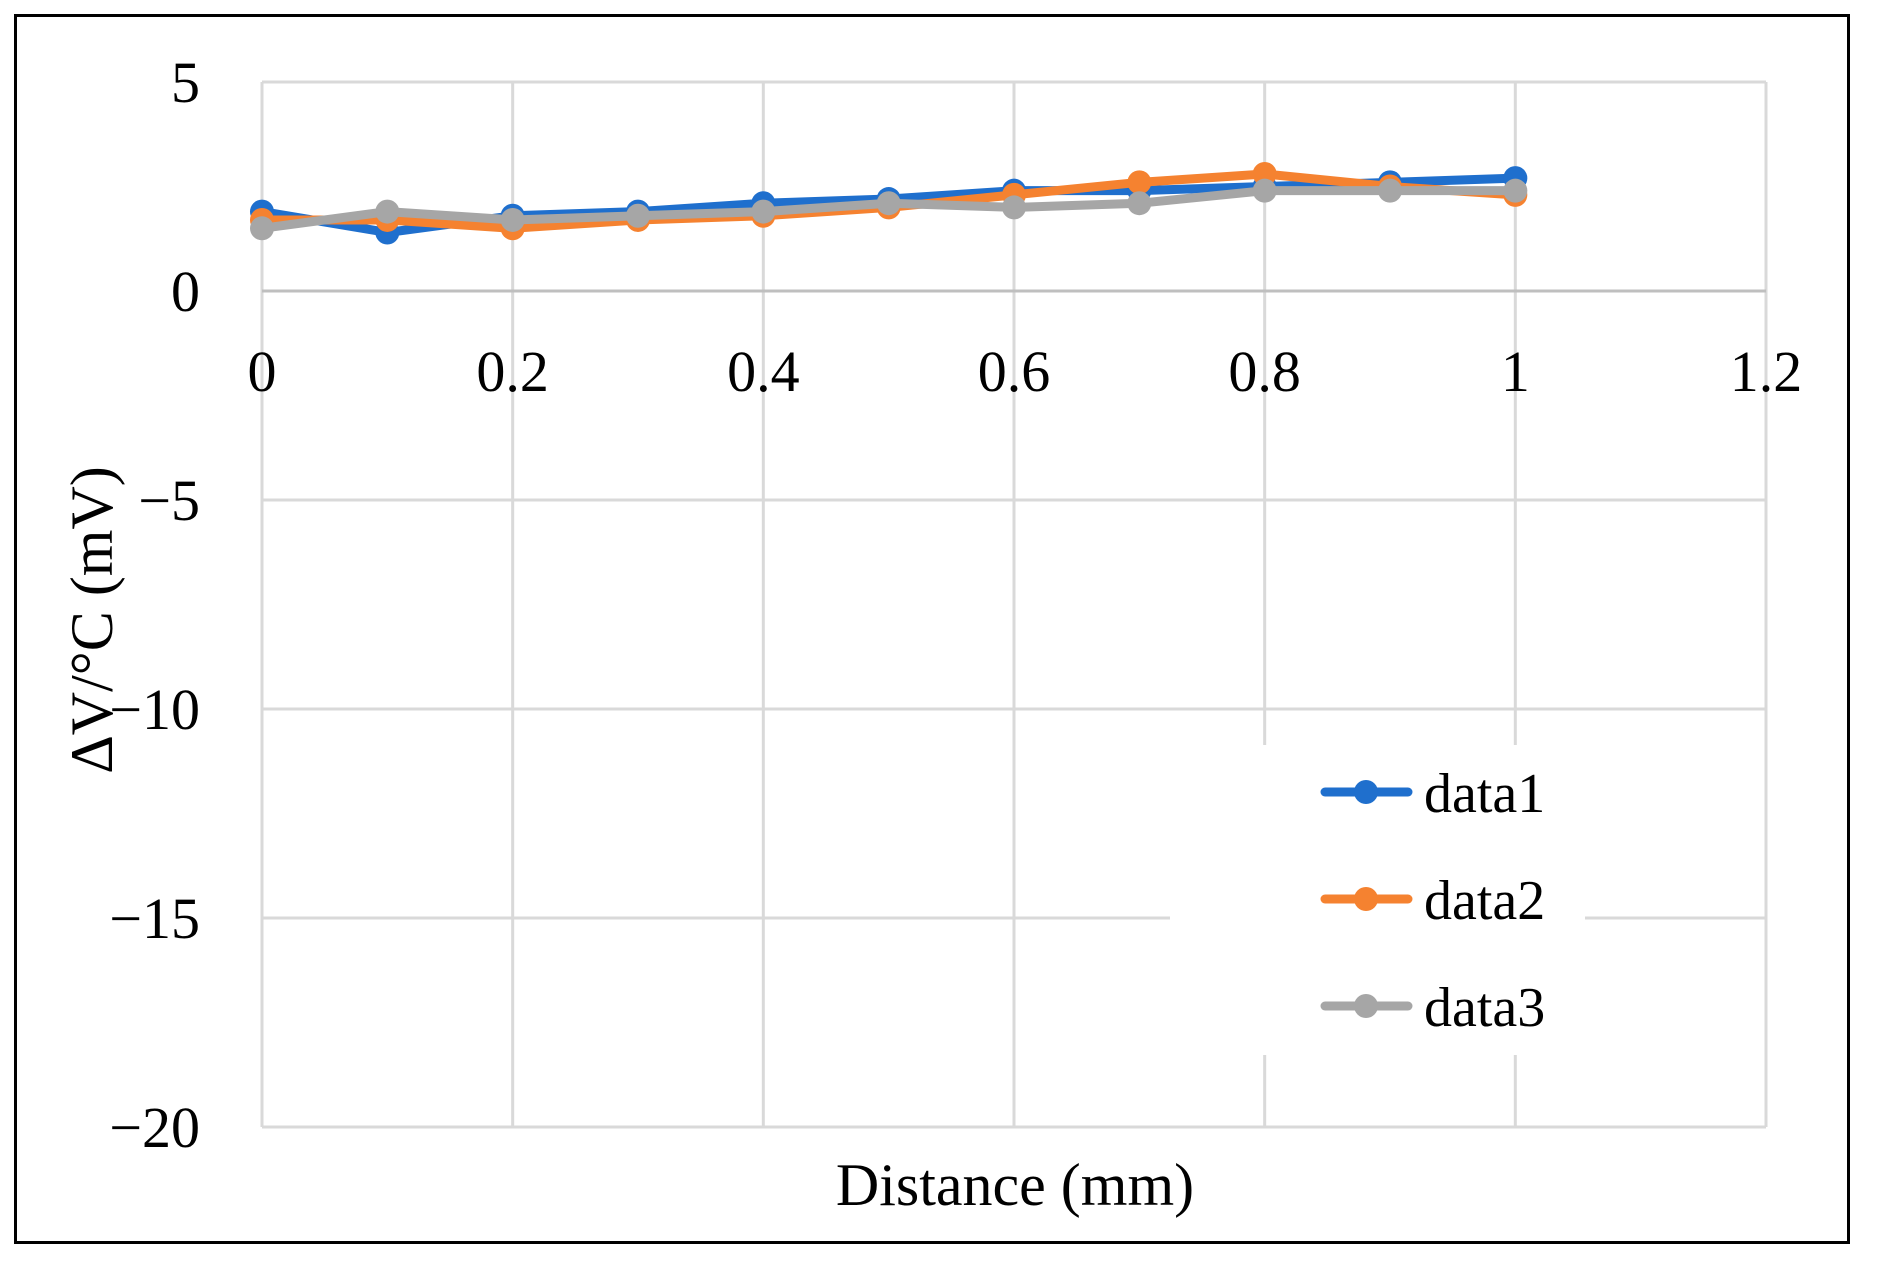 This screenshot has height=1264, width=1877. What do you see at coordinates (154, 918) in the screenshot?
I see `y-tick-label: −15` at bounding box center [154, 918].